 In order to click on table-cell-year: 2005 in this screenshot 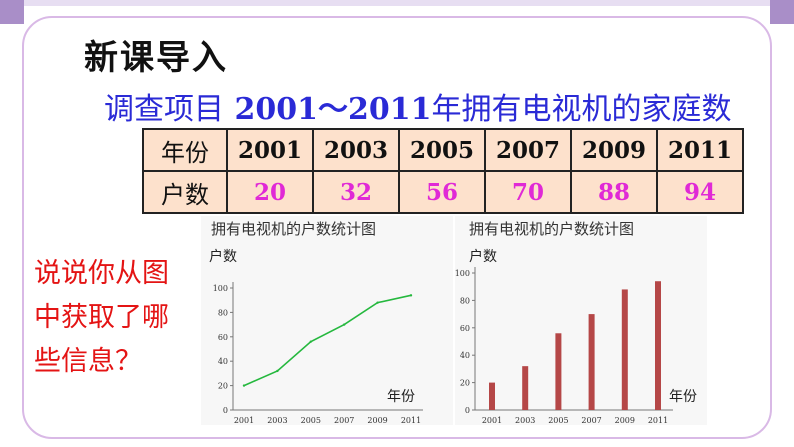, I will do `click(442, 150)`.